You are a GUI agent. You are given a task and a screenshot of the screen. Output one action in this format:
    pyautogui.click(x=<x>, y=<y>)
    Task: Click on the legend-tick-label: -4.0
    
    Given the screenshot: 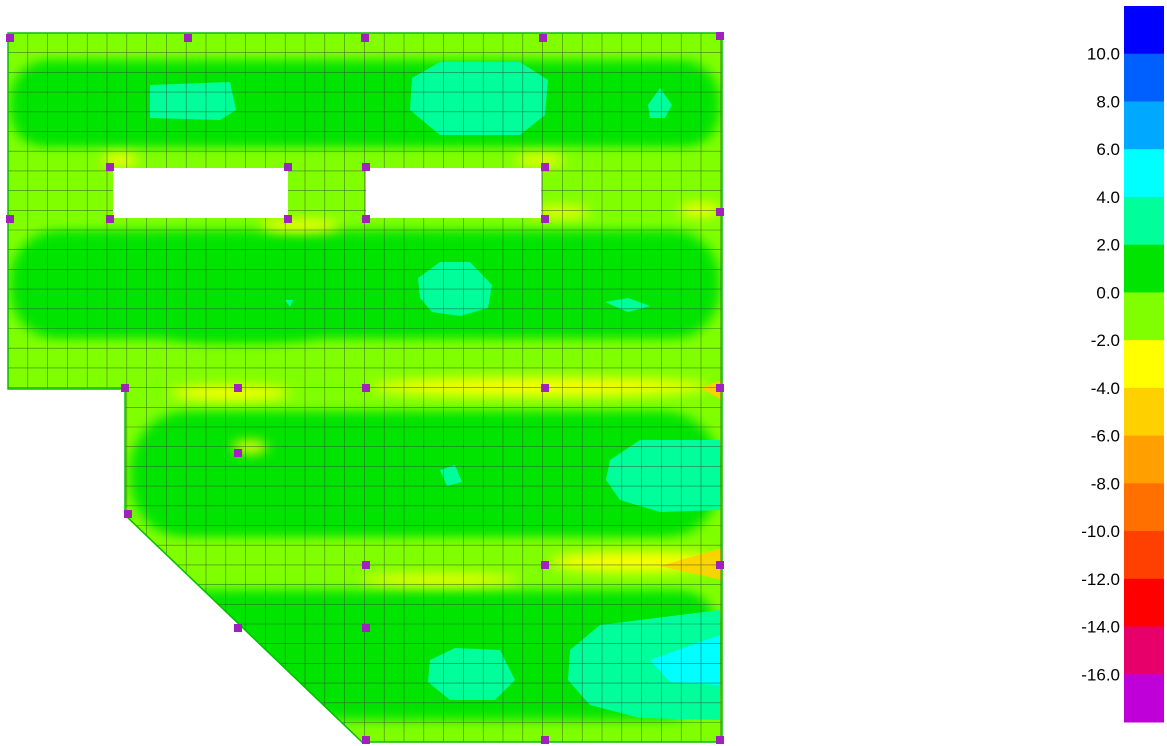 What is the action you would take?
    pyautogui.click(x=1105, y=388)
    